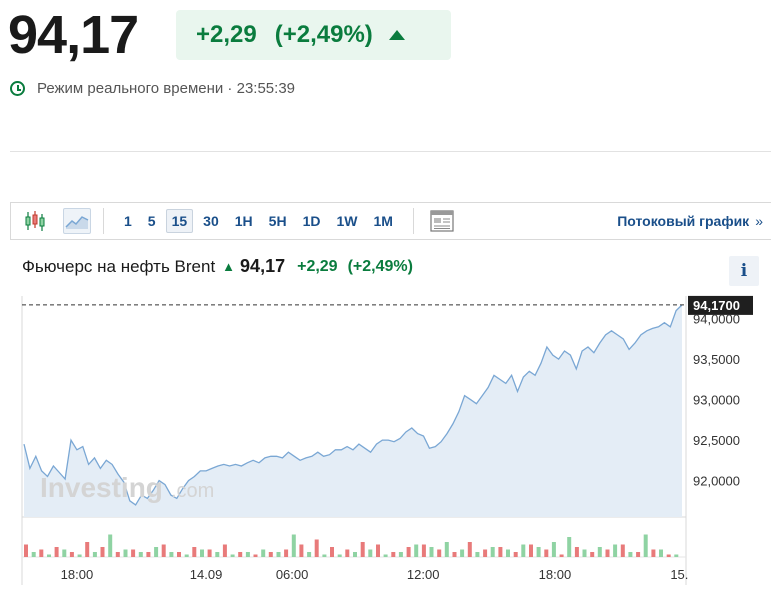 Image resolution: width=771 pixels, height=600 pixels. What do you see at coordinates (311, 221) in the screenshot?
I see `interval-1d: 1D` at bounding box center [311, 221].